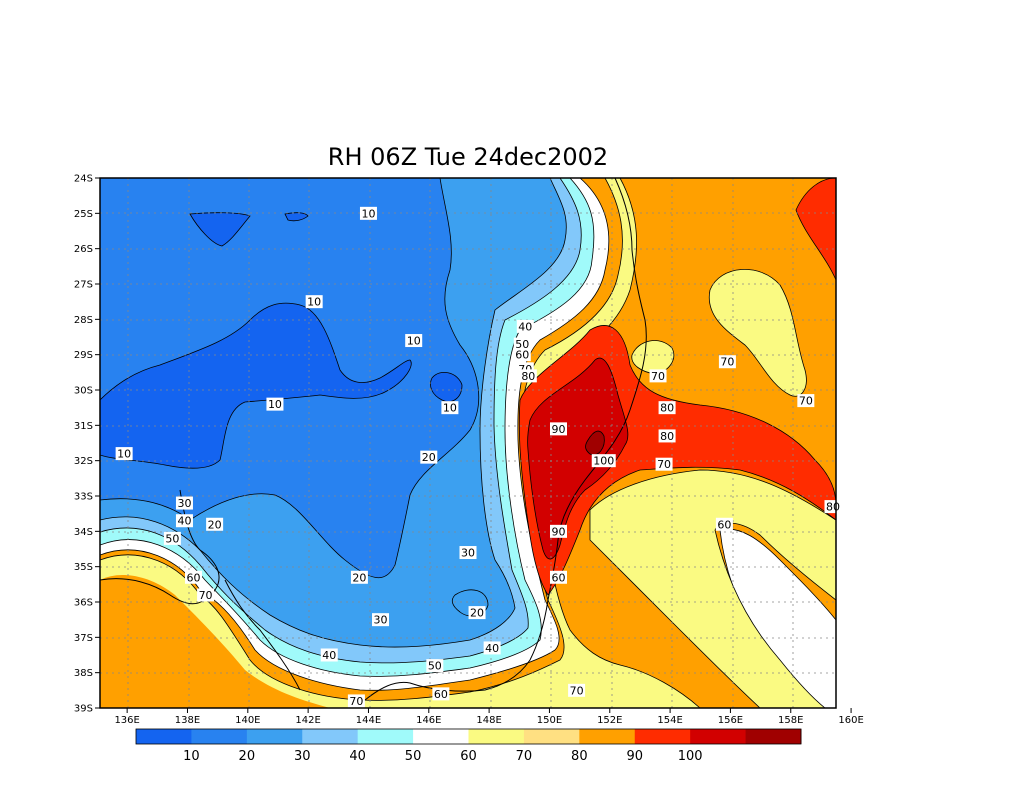  I want to click on lat-tick-label: 26S, so click(83, 249).